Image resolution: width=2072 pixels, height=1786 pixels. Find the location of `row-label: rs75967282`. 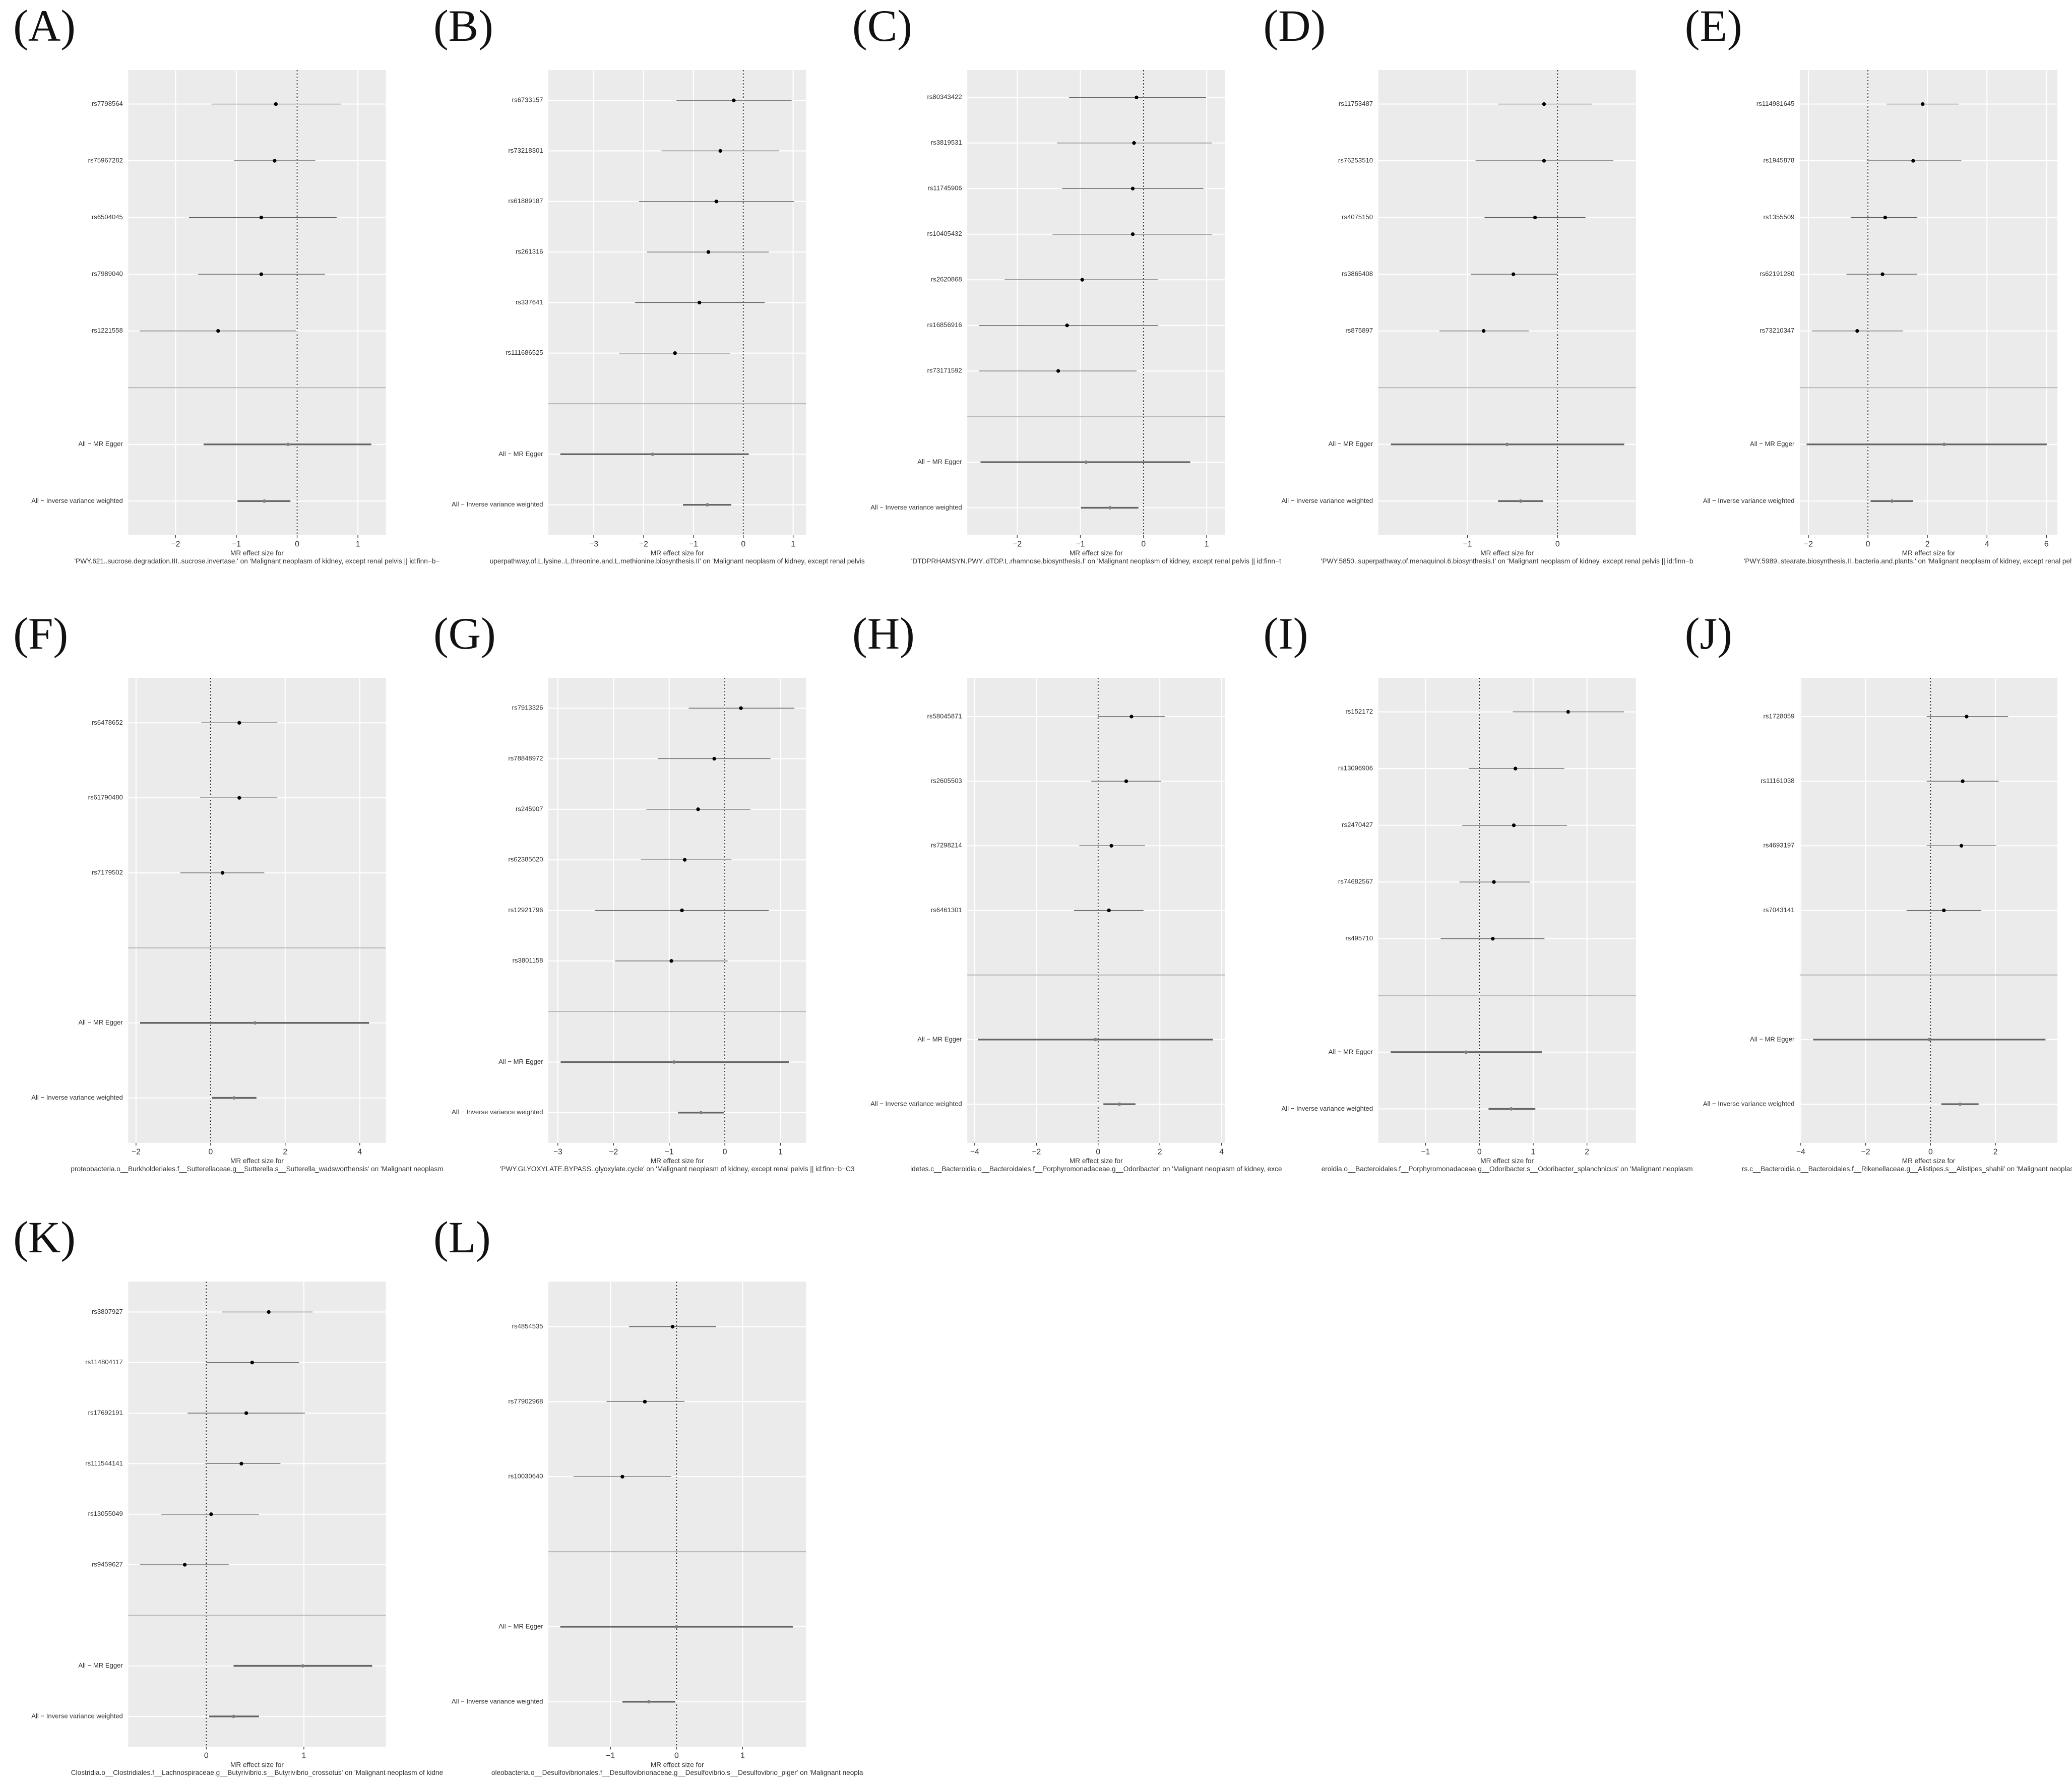

row-label: rs75967282 is located at coordinates (105, 160).